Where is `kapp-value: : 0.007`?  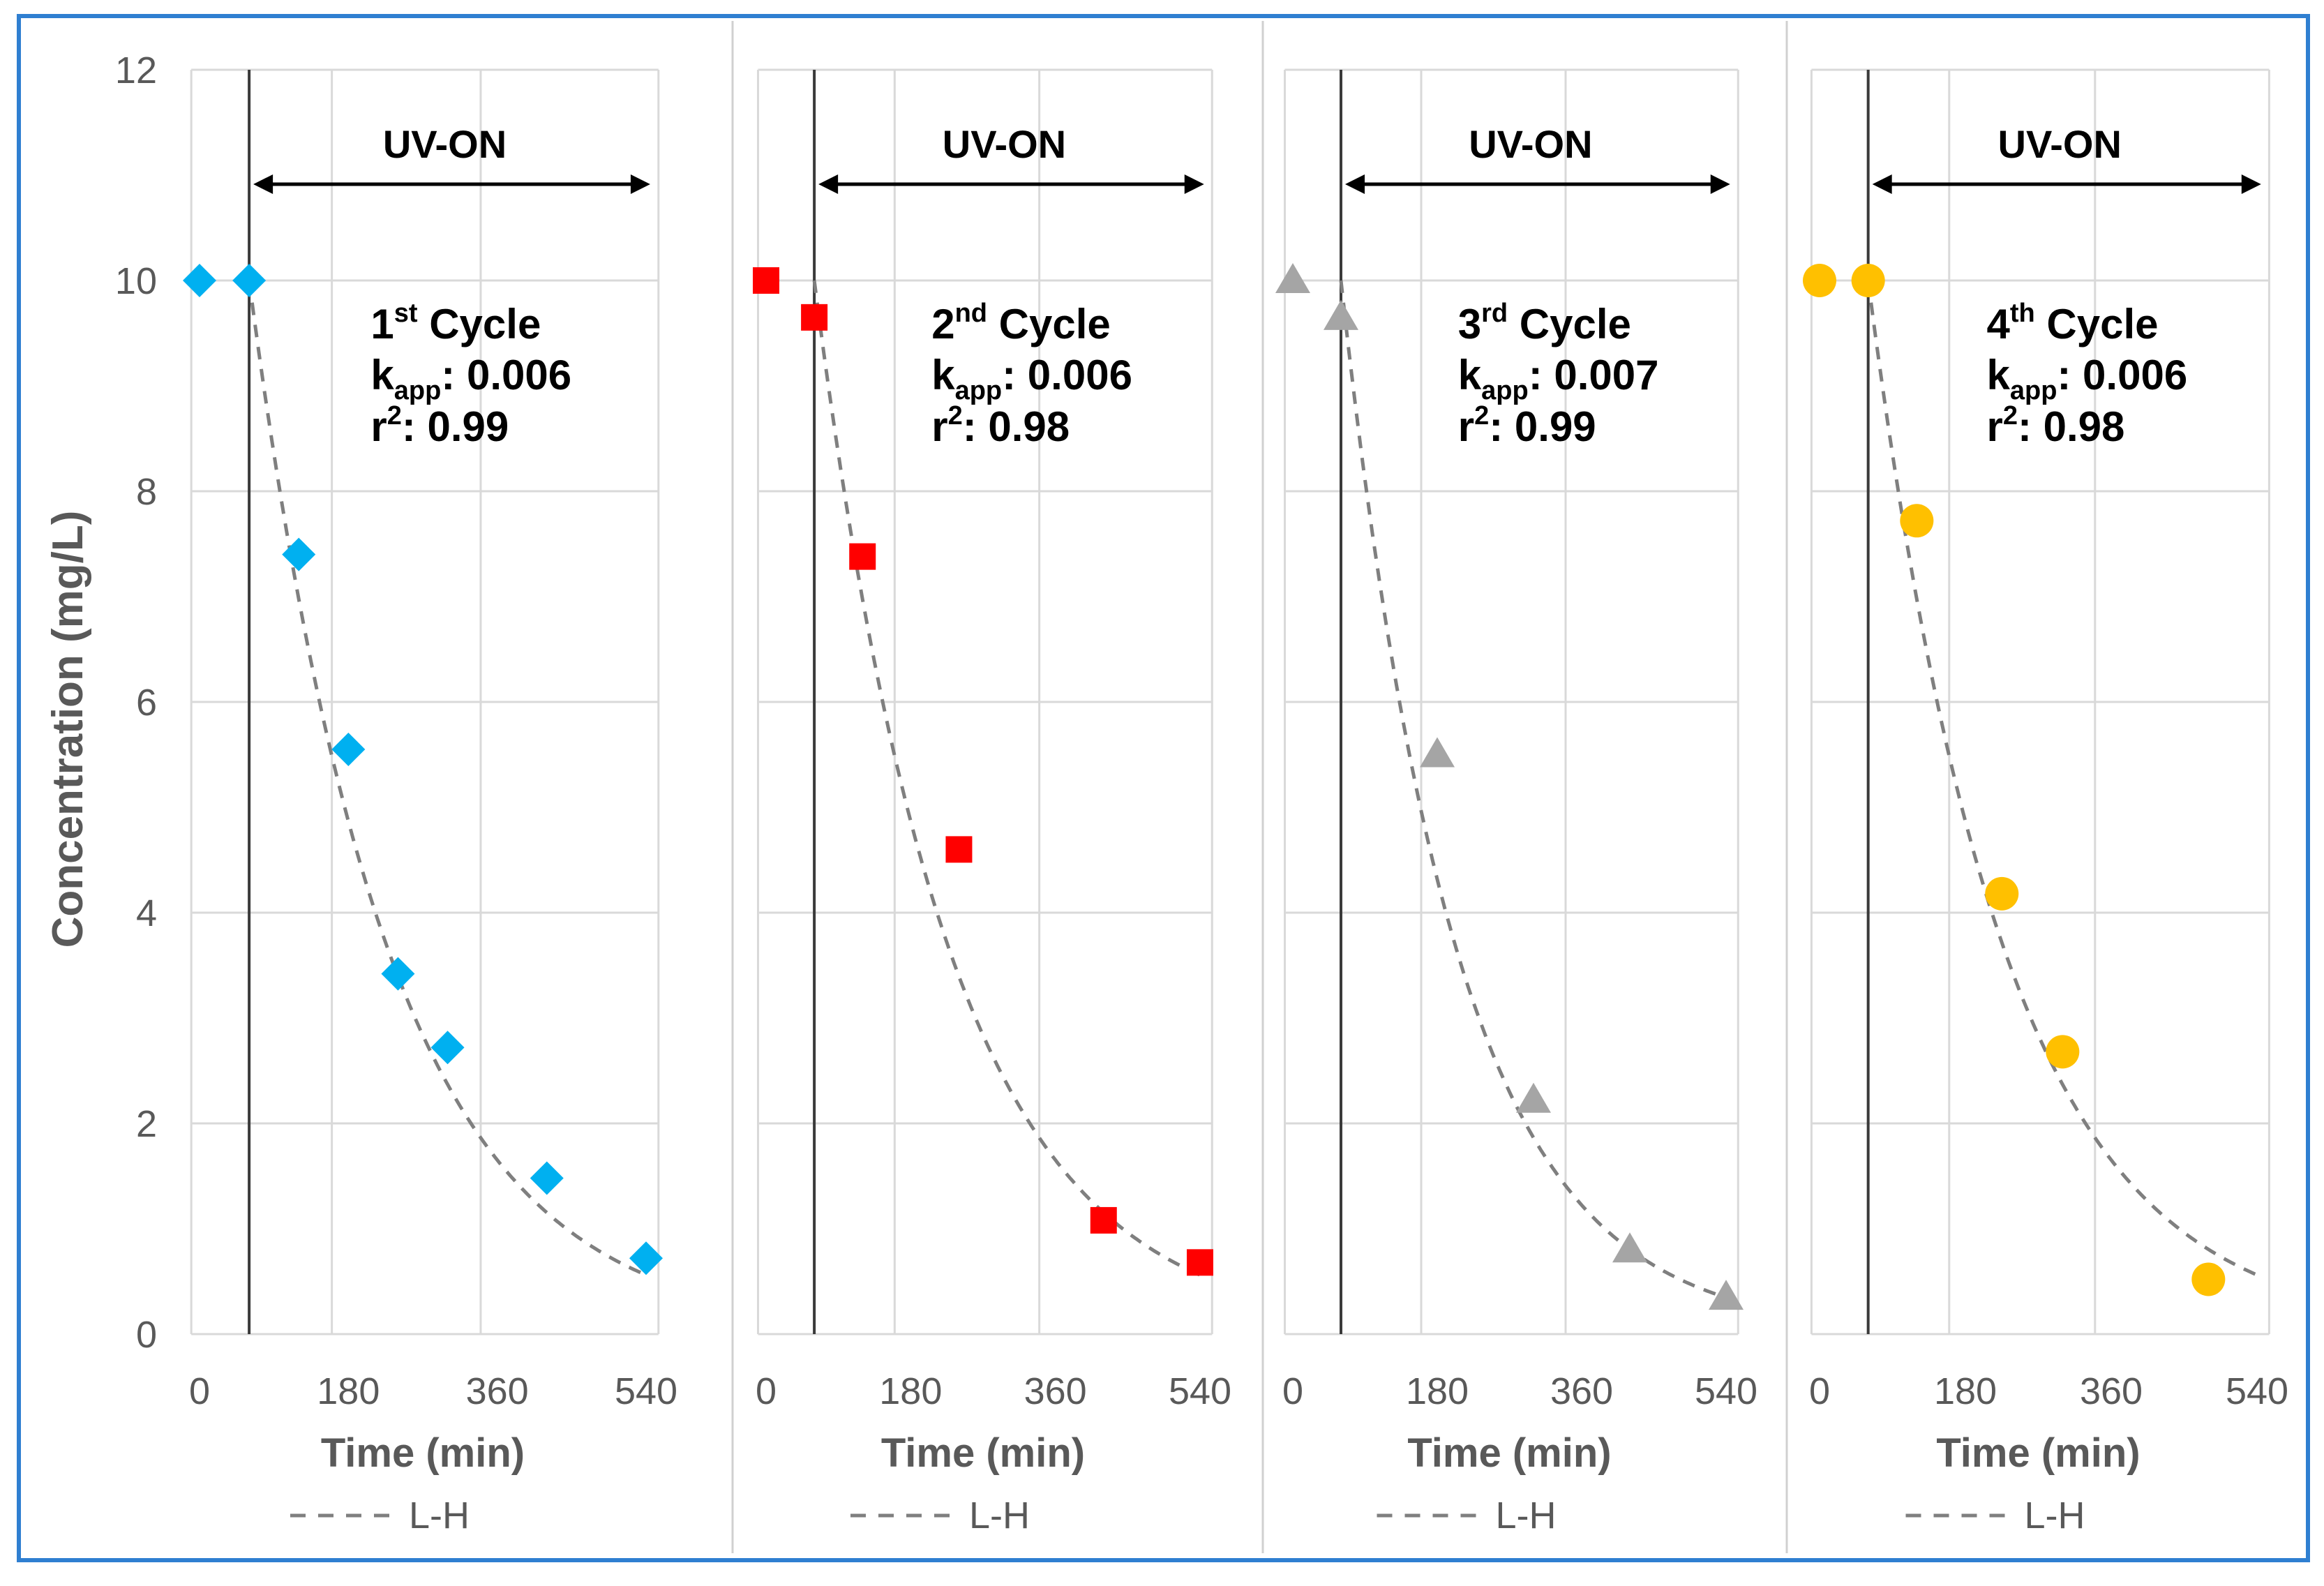
kapp-value: : 0.007 is located at coordinates (1594, 375).